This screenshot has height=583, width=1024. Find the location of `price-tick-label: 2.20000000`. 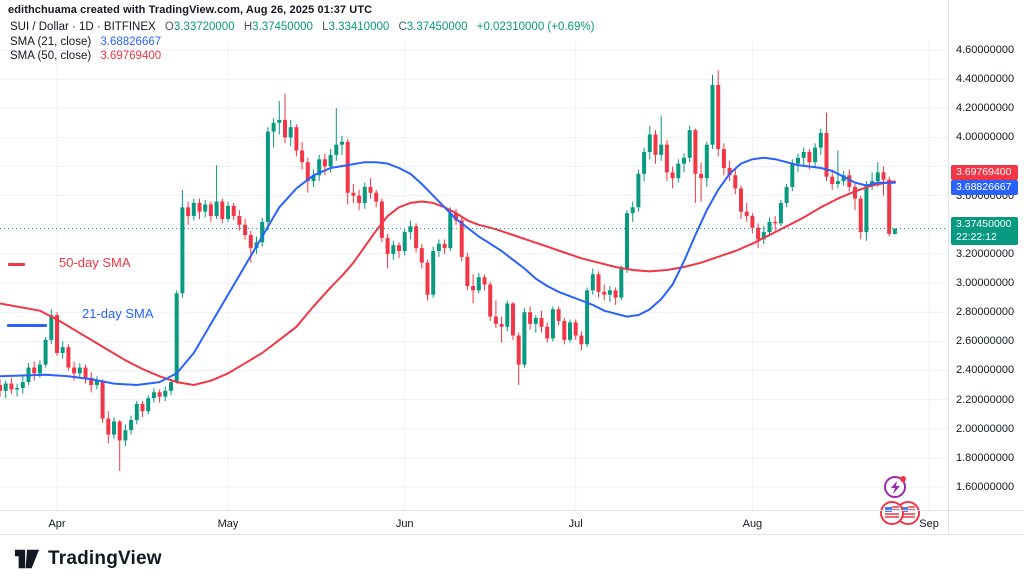

price-tick-label: 2.20000000 is located at coordinates (985, 399).